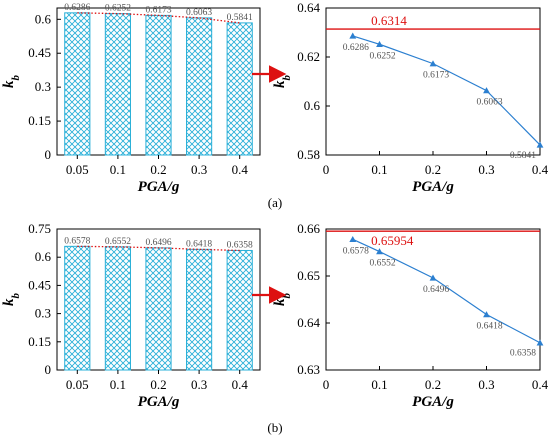  Describe the element at coordinates (433, 81) in the screenshot. I see `plot-frame` at that location.